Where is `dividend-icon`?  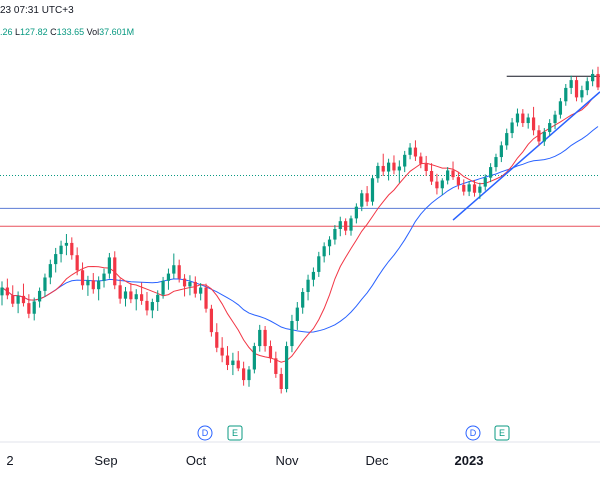 dividend-icon is located at coordinates (473, 433).